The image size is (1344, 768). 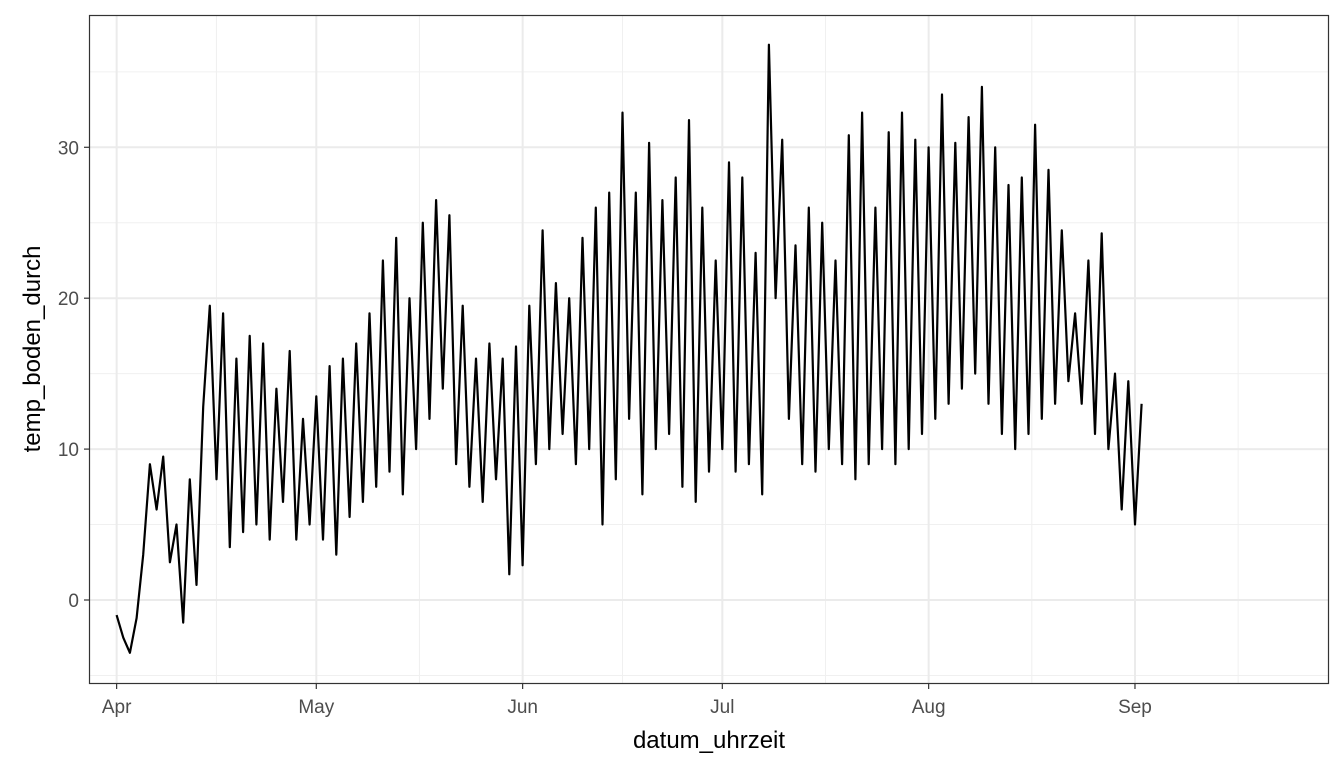 What do you see at coordinates (68, 299) in the screenshot?
I see `y-tick-label: 20` at bounding box center [68, 299].